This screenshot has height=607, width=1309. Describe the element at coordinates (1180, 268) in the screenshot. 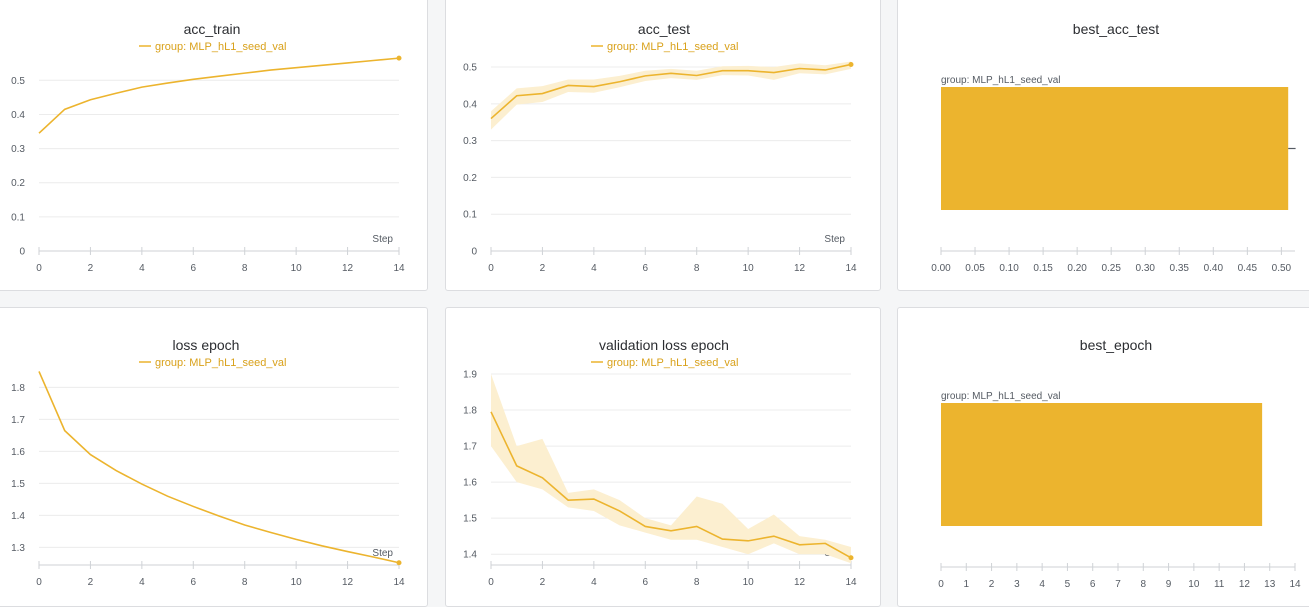

I see `x-tick-label: 0.35` at that location.